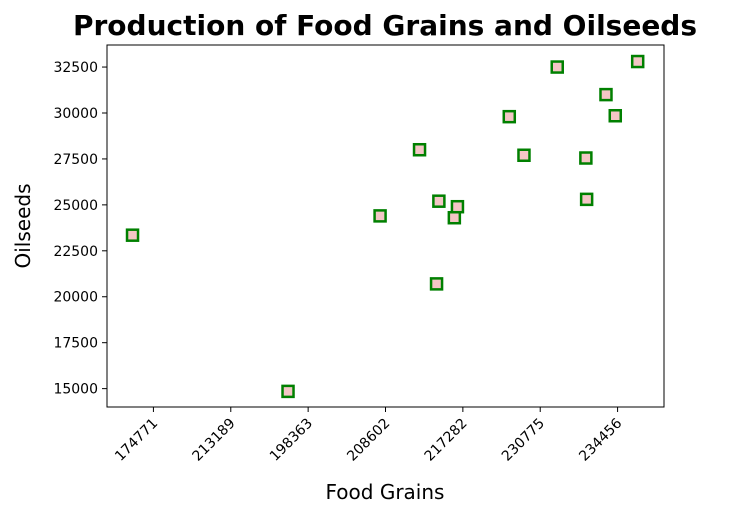 This screenshot has width=731, height=516. Describe the element at coordinates (385, 492) in the screenshot. I see `x-axis-label: Food Grains` at that location.